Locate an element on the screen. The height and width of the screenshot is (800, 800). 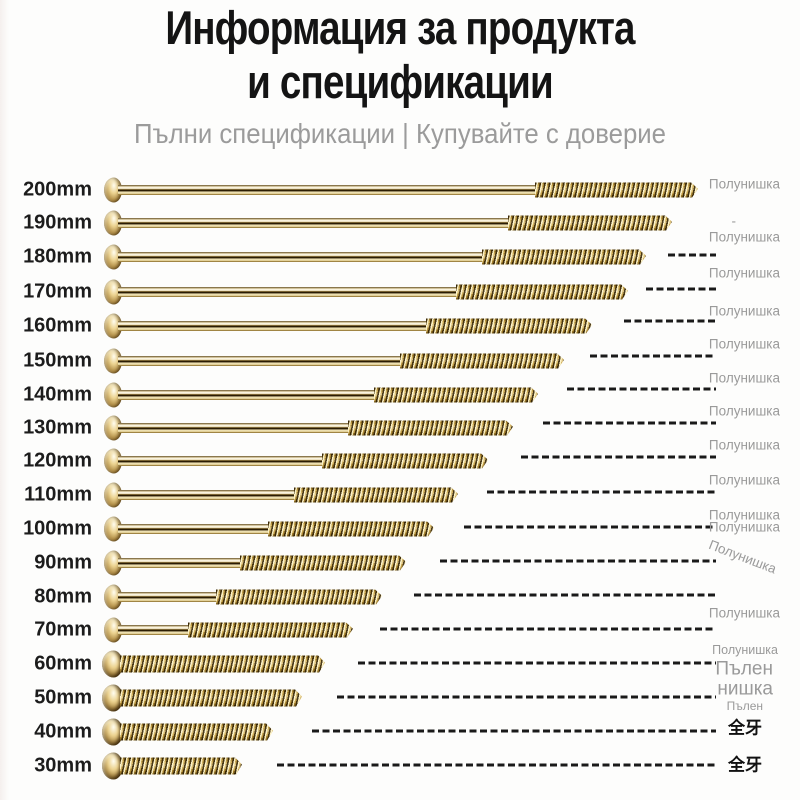
length-label: 80mm is located at coordinates (63, 596).